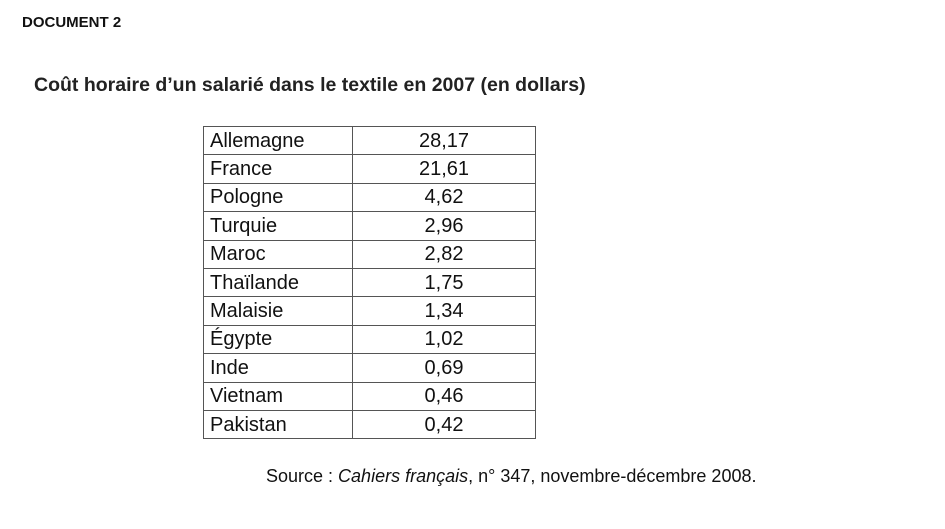  I want to click on country-cell: Pologne, so click(278, 197).